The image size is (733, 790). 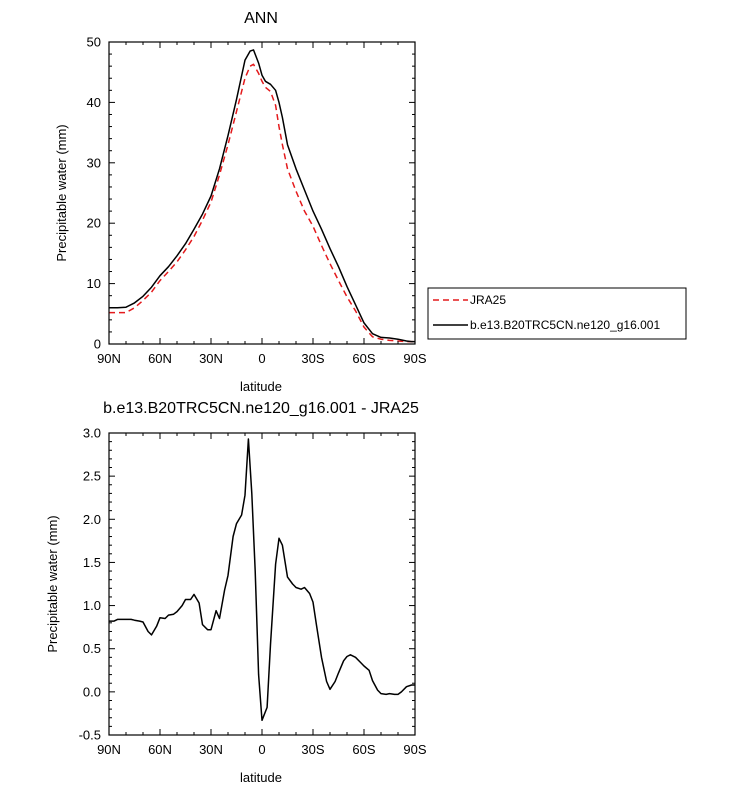 I want to click on bottom-y-tick-label: 1.5, so click(x=92, y=562).